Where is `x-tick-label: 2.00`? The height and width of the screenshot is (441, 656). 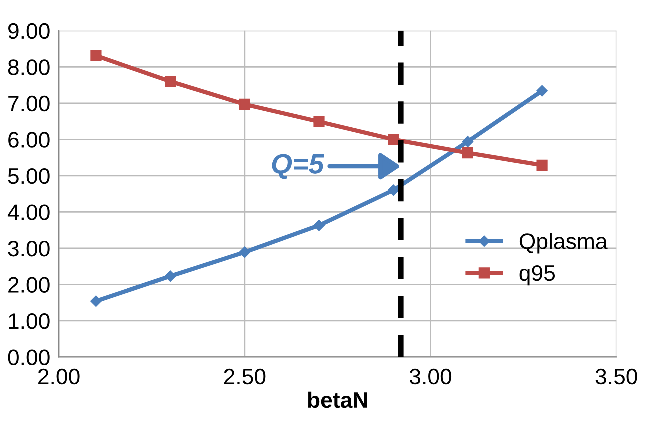 x-tick-label: 2.00 is located at coordinates (59, 376).